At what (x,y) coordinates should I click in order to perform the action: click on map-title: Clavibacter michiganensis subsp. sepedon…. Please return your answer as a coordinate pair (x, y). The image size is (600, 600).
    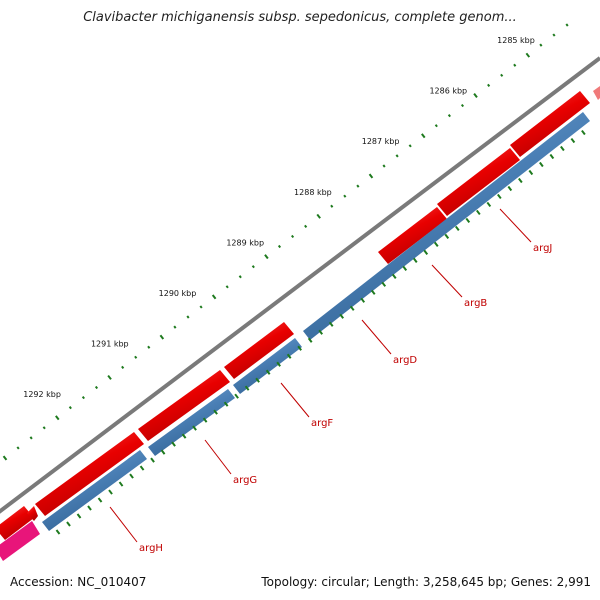
    Looking at the image, I should click on (300, 17).